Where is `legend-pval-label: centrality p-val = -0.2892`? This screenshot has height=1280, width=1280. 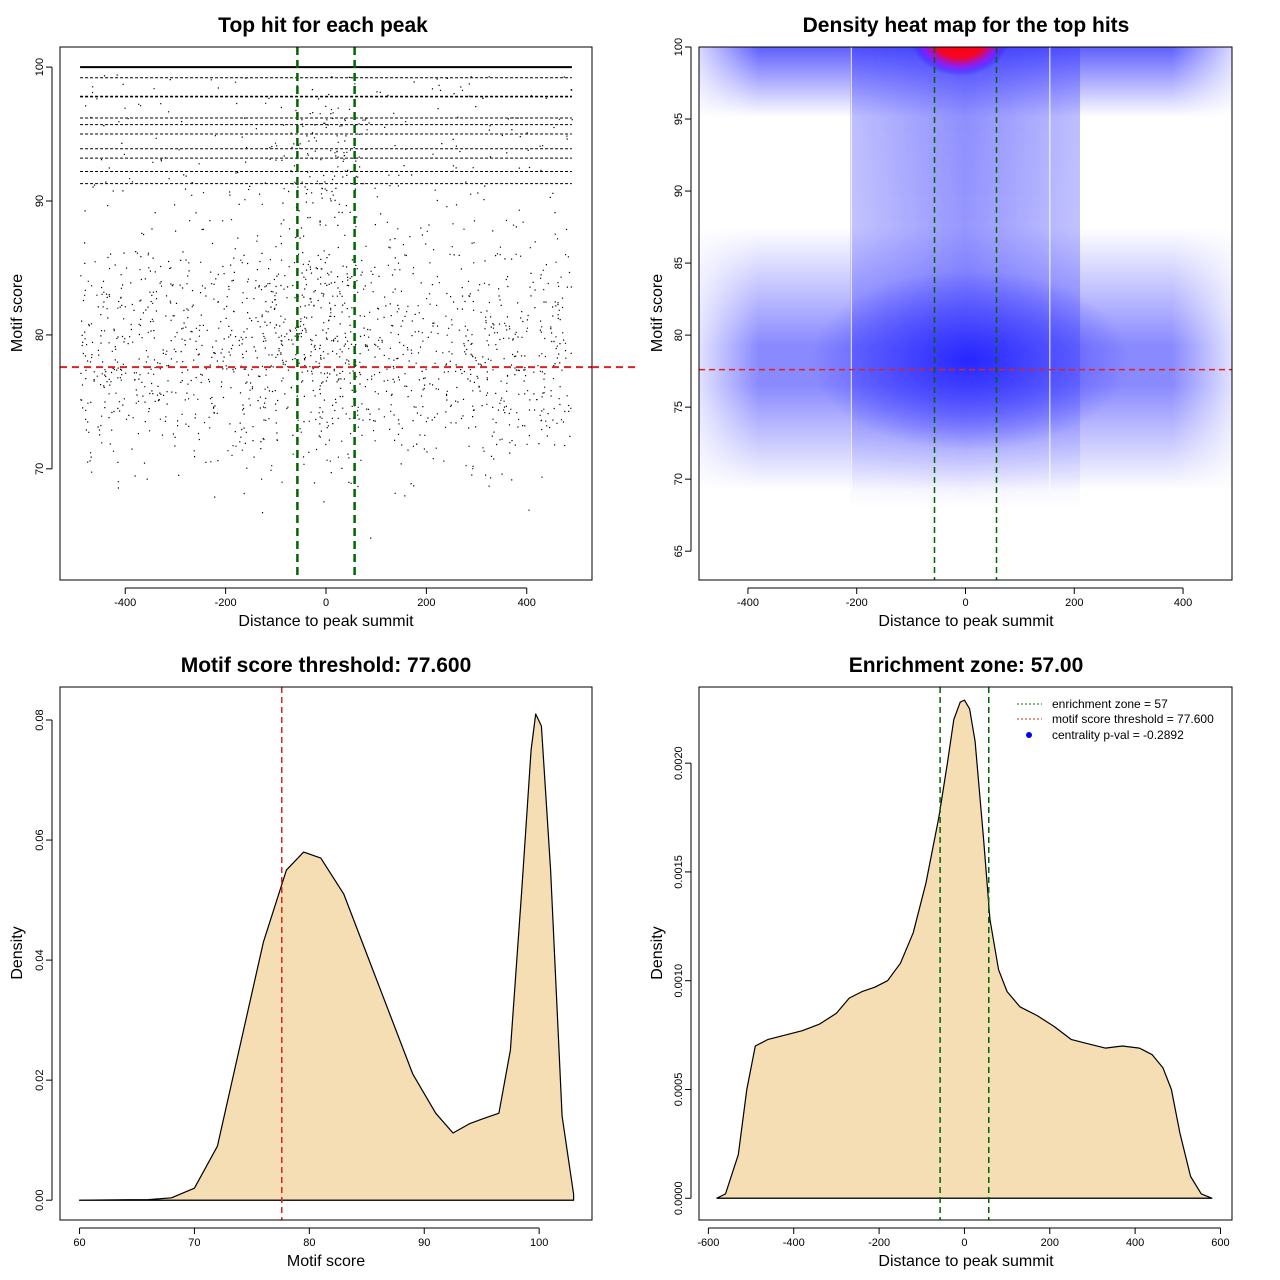
legend-pval-label: centrality p-val = -0.2892 is located at coordinates (1118, 735).